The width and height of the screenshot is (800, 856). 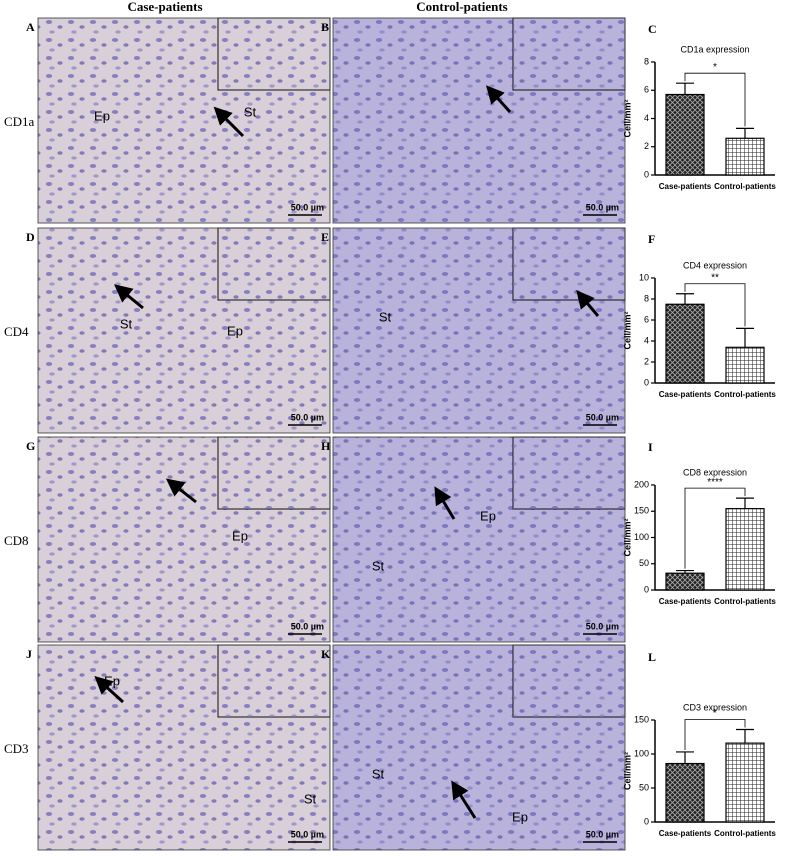 I want to click on column-header: Control-patients, so click(x=461, y=7).